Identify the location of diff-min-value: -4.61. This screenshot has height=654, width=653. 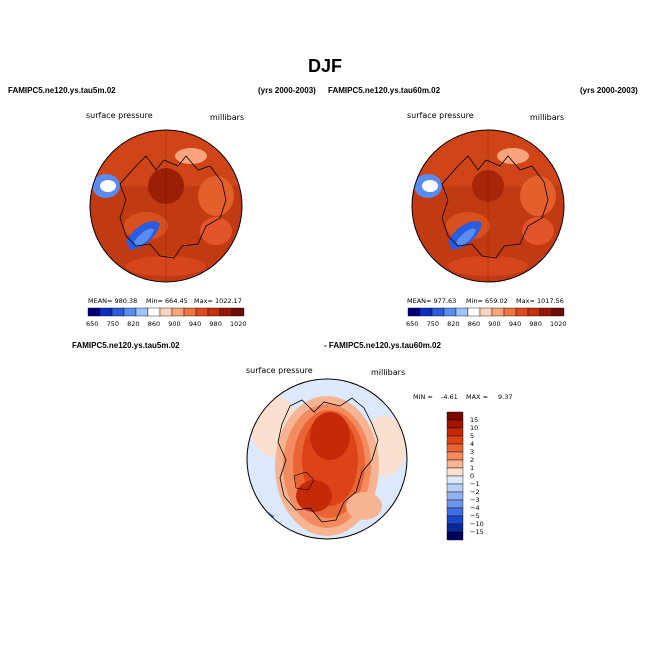
(449, 397).